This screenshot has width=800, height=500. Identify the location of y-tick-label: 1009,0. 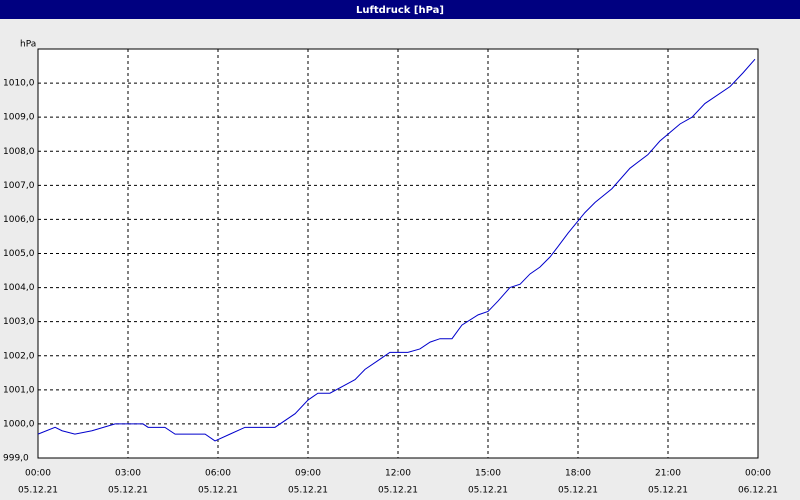
(19, 118).